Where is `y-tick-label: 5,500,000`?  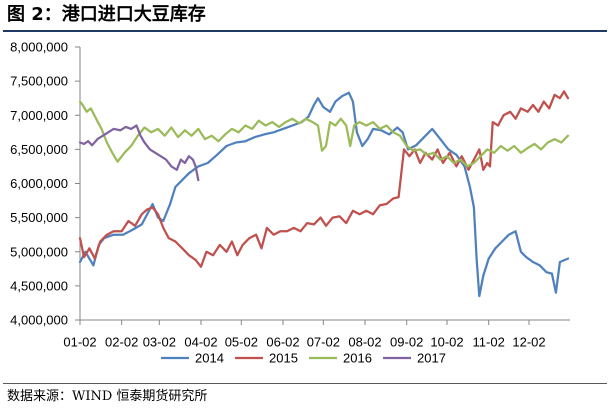 y-tick-label: 5,500,000 is located at coordinates (39, 217).